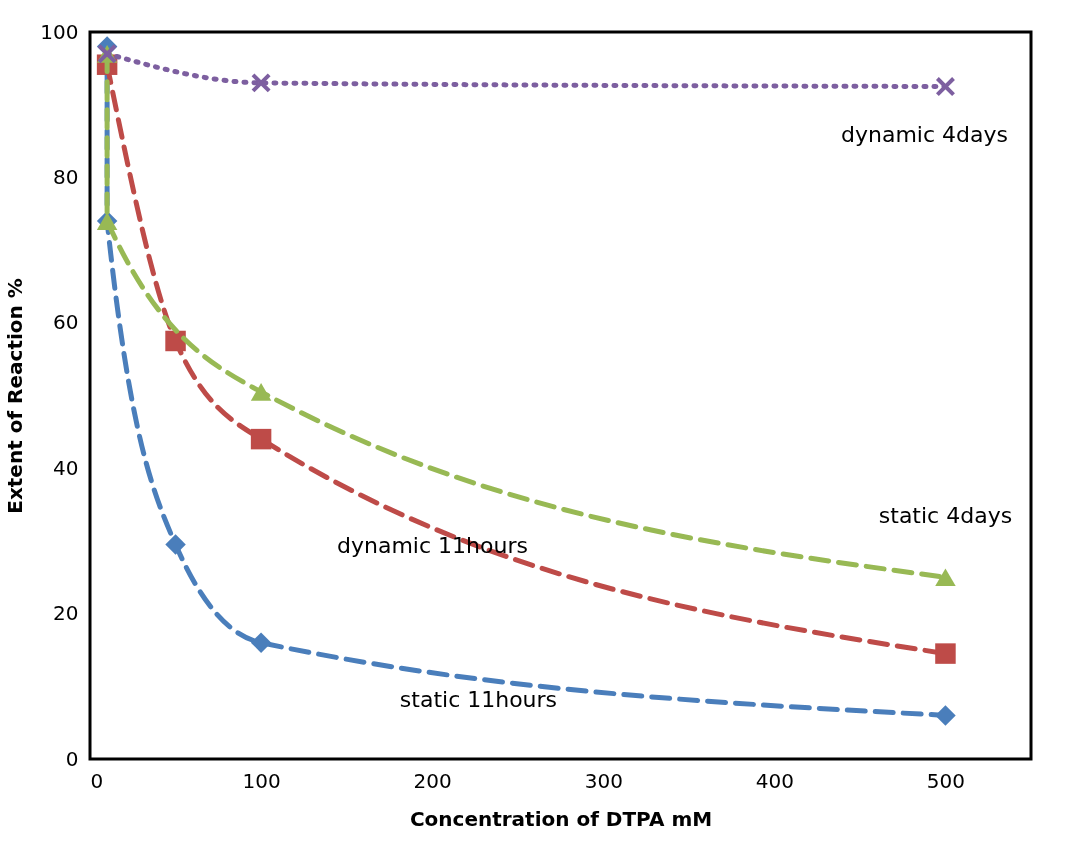 Image resolution: width=1072 pixels, height=854 pixels. What do you see at coordinates (66, 322) in the screenshot?
I see `y-tick-label: 60` at bounding box center [66, 322].